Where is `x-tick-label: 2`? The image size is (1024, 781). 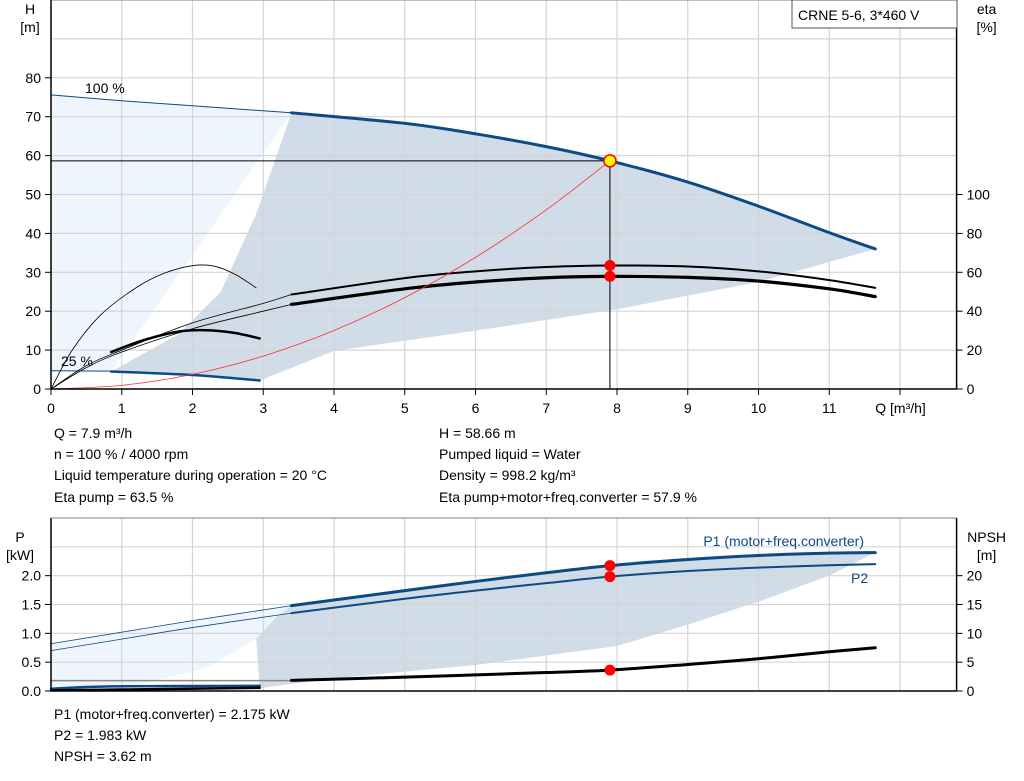 x-tick-label: 2 is located at coordinates (193, 408).